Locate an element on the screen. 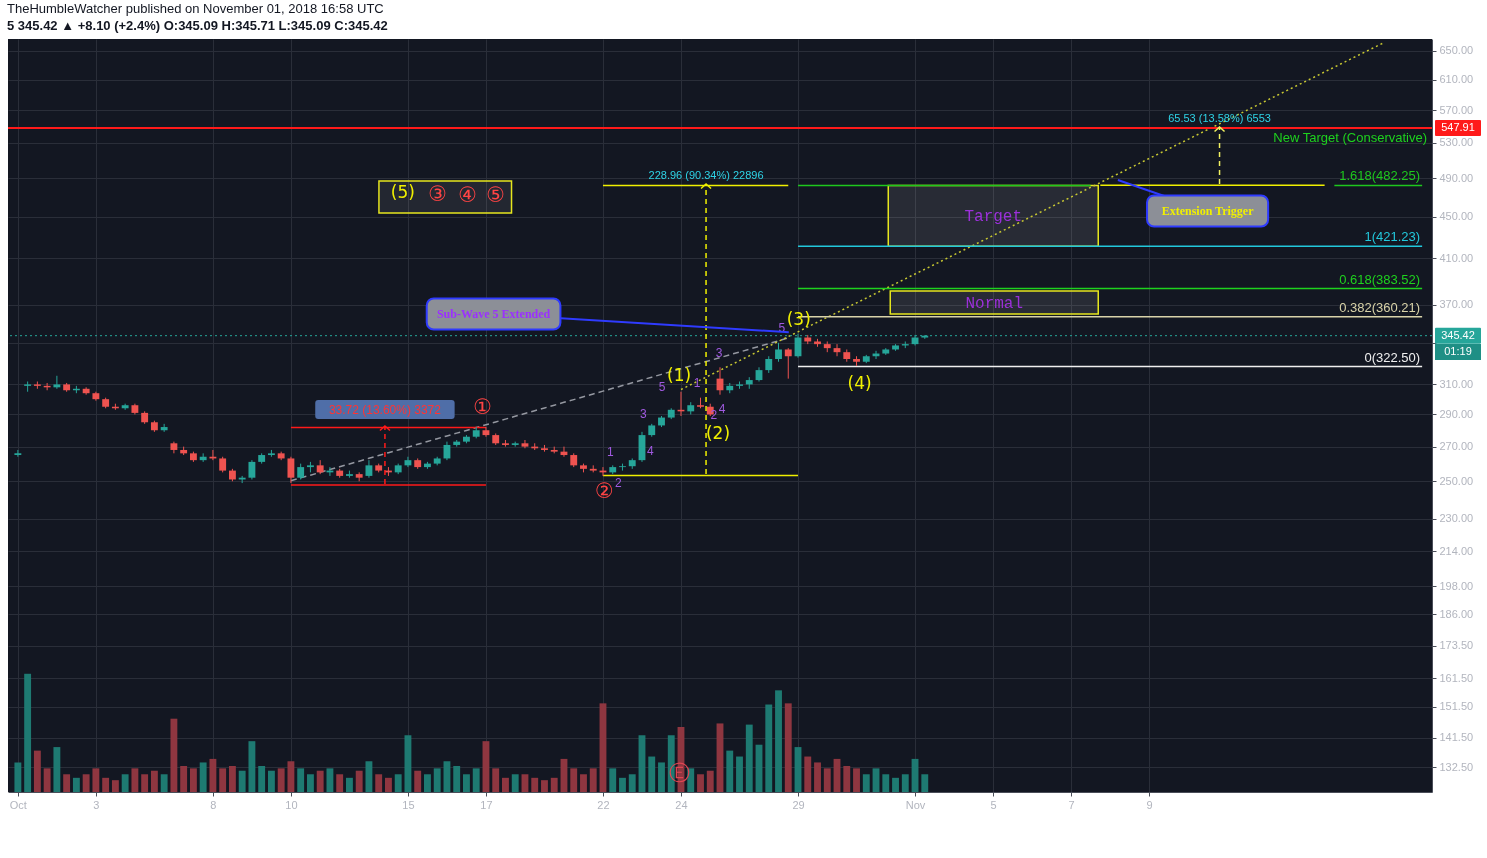 Image resolution: width=1487 pixels, height=858 pixels. y-tick-label: 186.00 is located at coordinates (1456, 613).